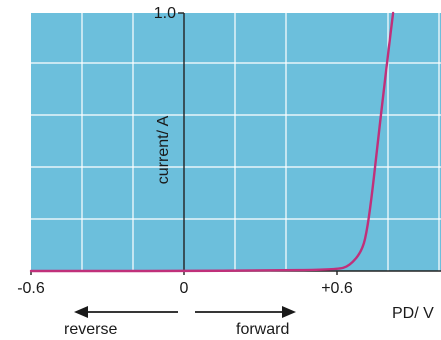  Describe the element at coordinates (90, 329) in the screenshot. I see `reverse-label: reverse` at that location.